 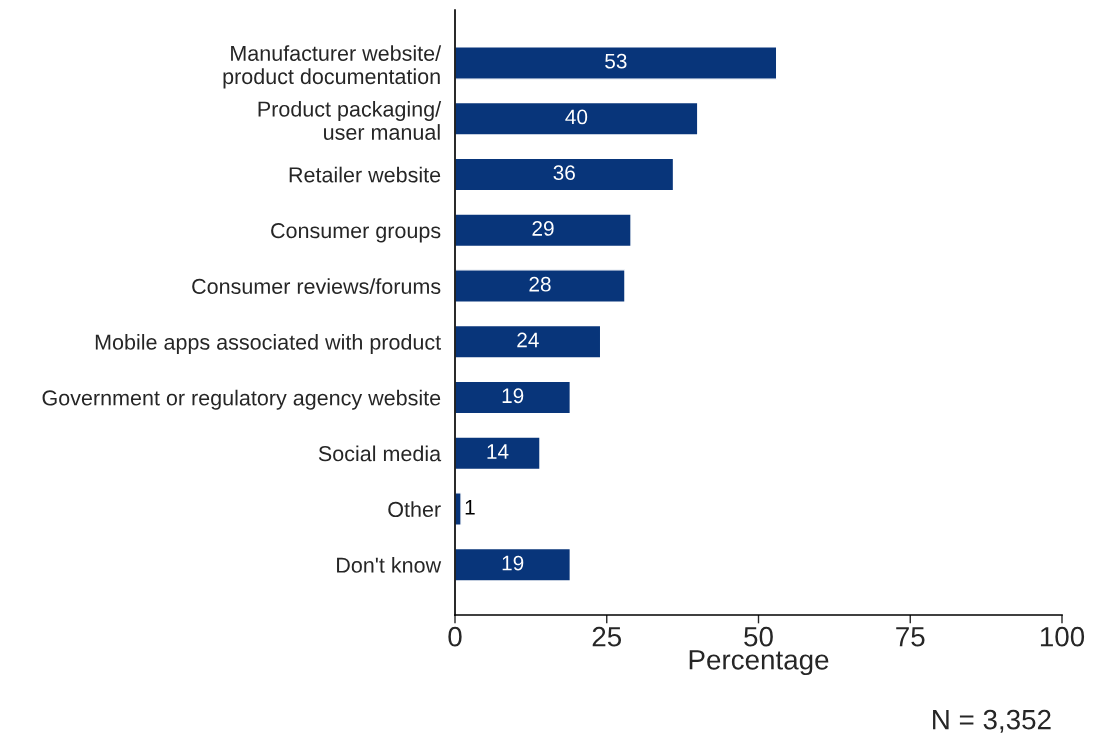 I want to click on x-axis-title: Percentage, so click(x=759, y=663).